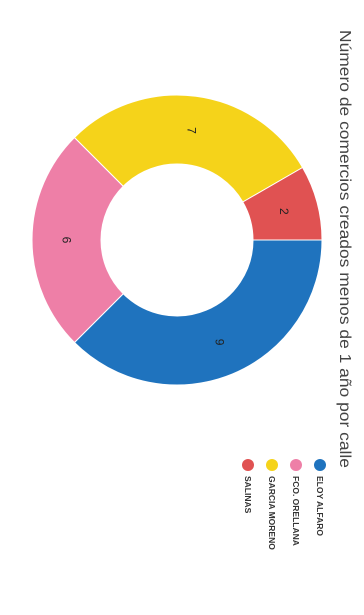 This screenshot has height=615, width=364. Describe the element at coordinates (77, 240) in the screenshot. I see `slice-fco-orellana` at that location.